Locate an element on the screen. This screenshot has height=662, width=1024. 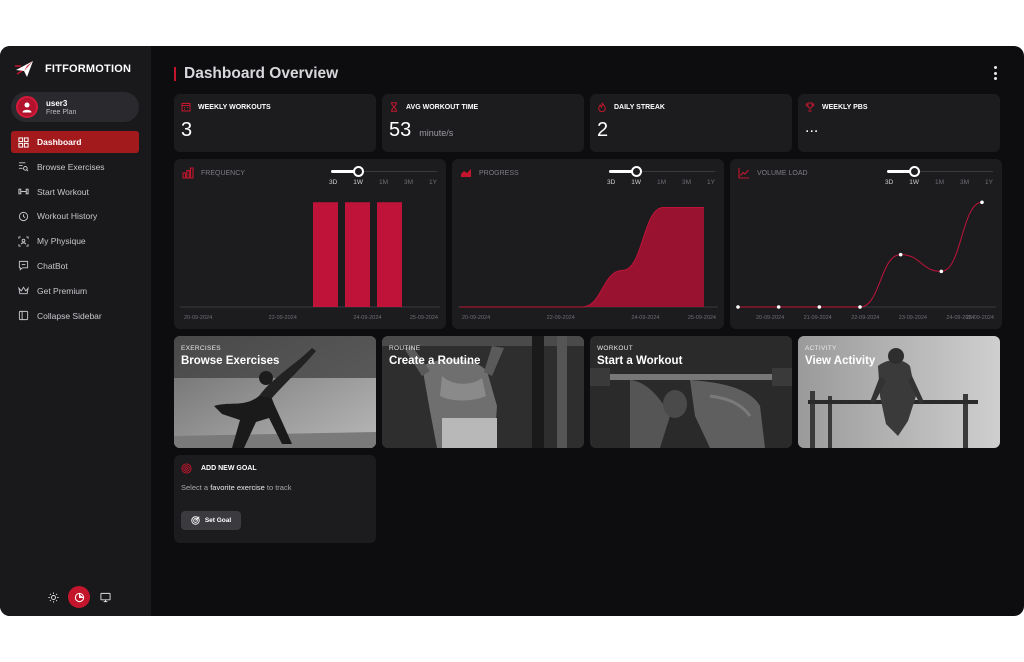
moon-icon is located at coordinates (79, 597).